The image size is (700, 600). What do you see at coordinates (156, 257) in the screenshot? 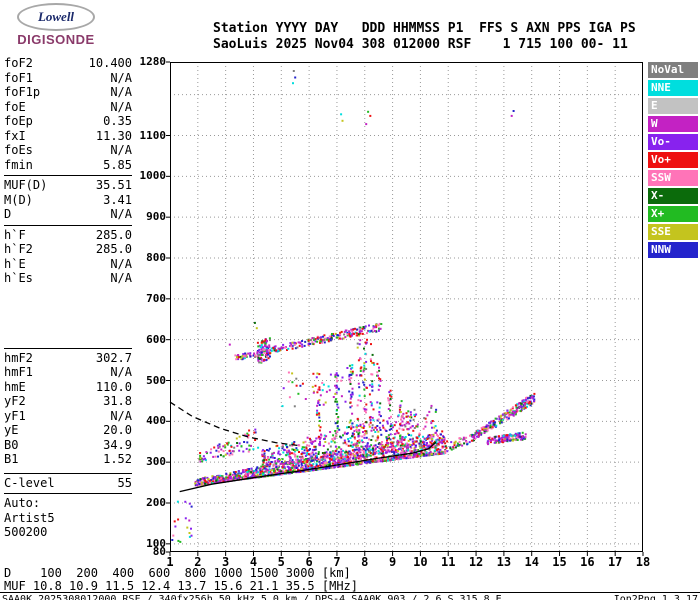
I see `y-tick-label: 800` at bounding box center [156, 257].